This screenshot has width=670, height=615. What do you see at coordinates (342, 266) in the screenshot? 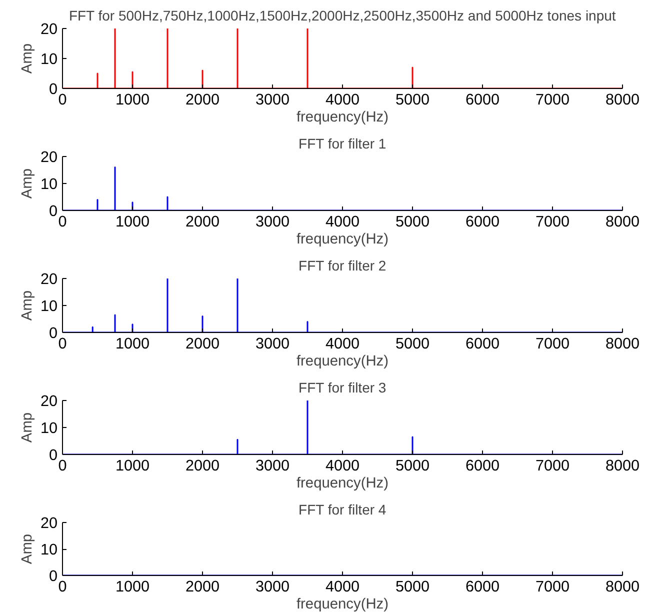
I see `chart-title: FFT for filter 2` at bounding box center [342, 266].